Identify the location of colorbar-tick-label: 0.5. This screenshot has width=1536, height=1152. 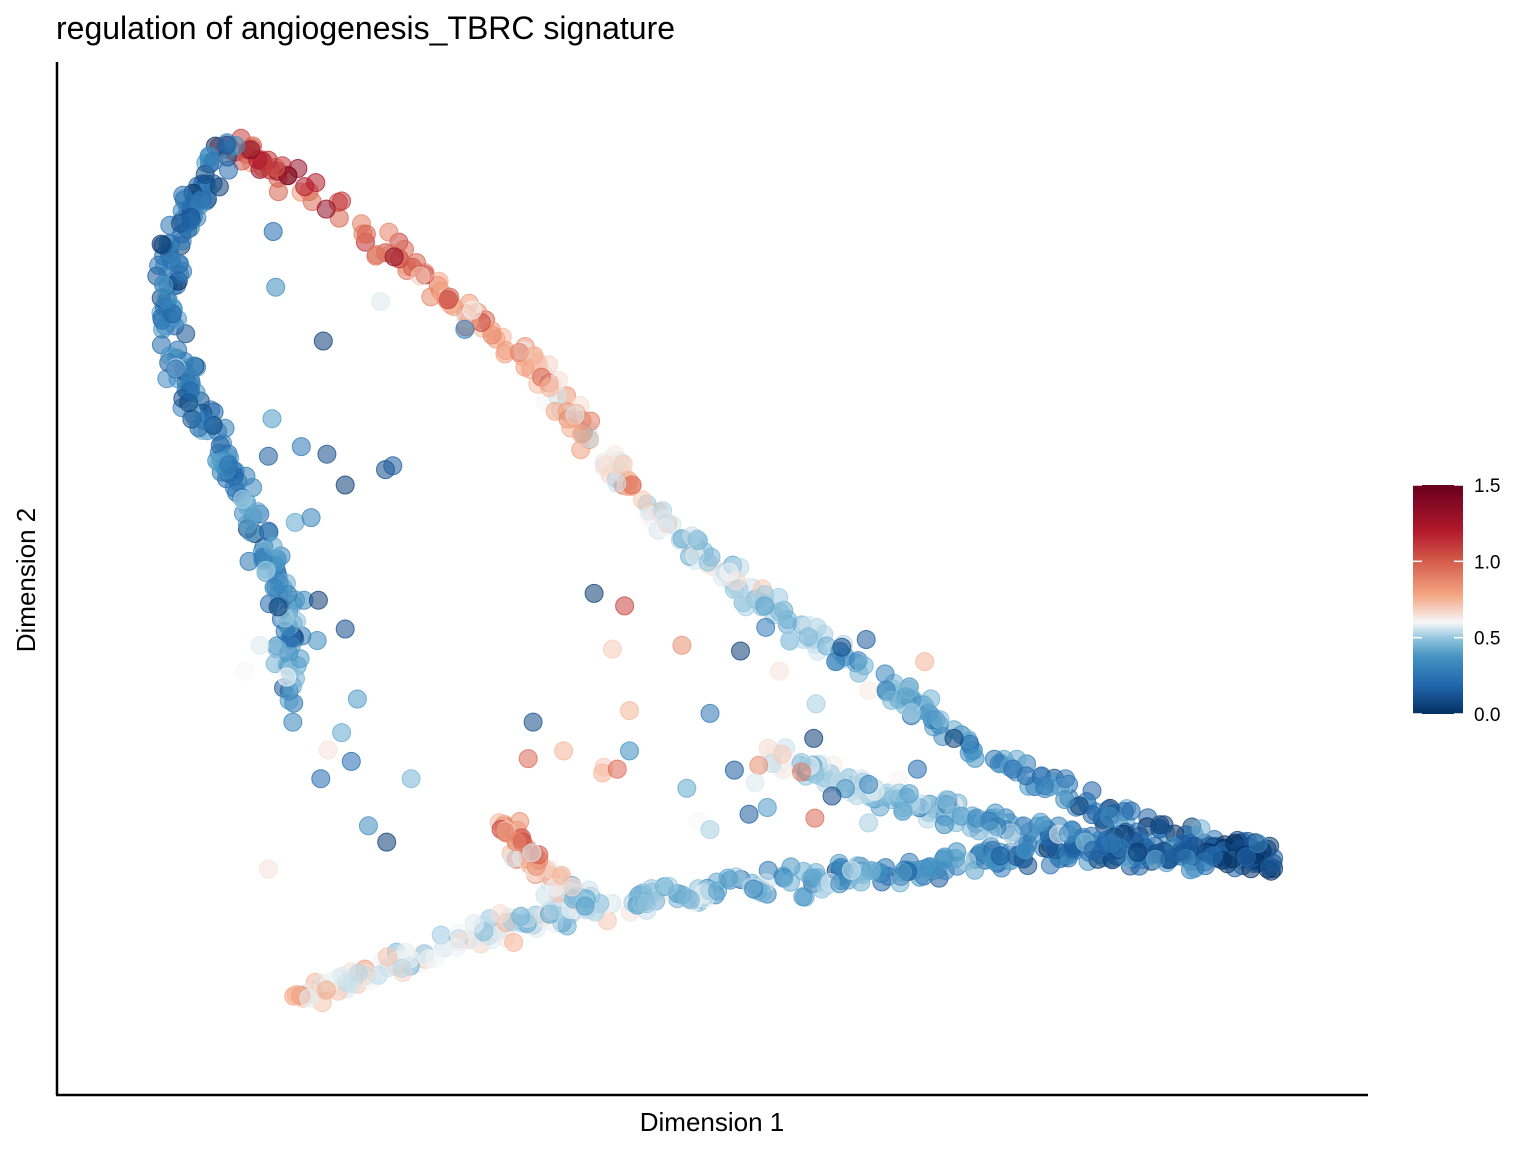
(1487, 639).